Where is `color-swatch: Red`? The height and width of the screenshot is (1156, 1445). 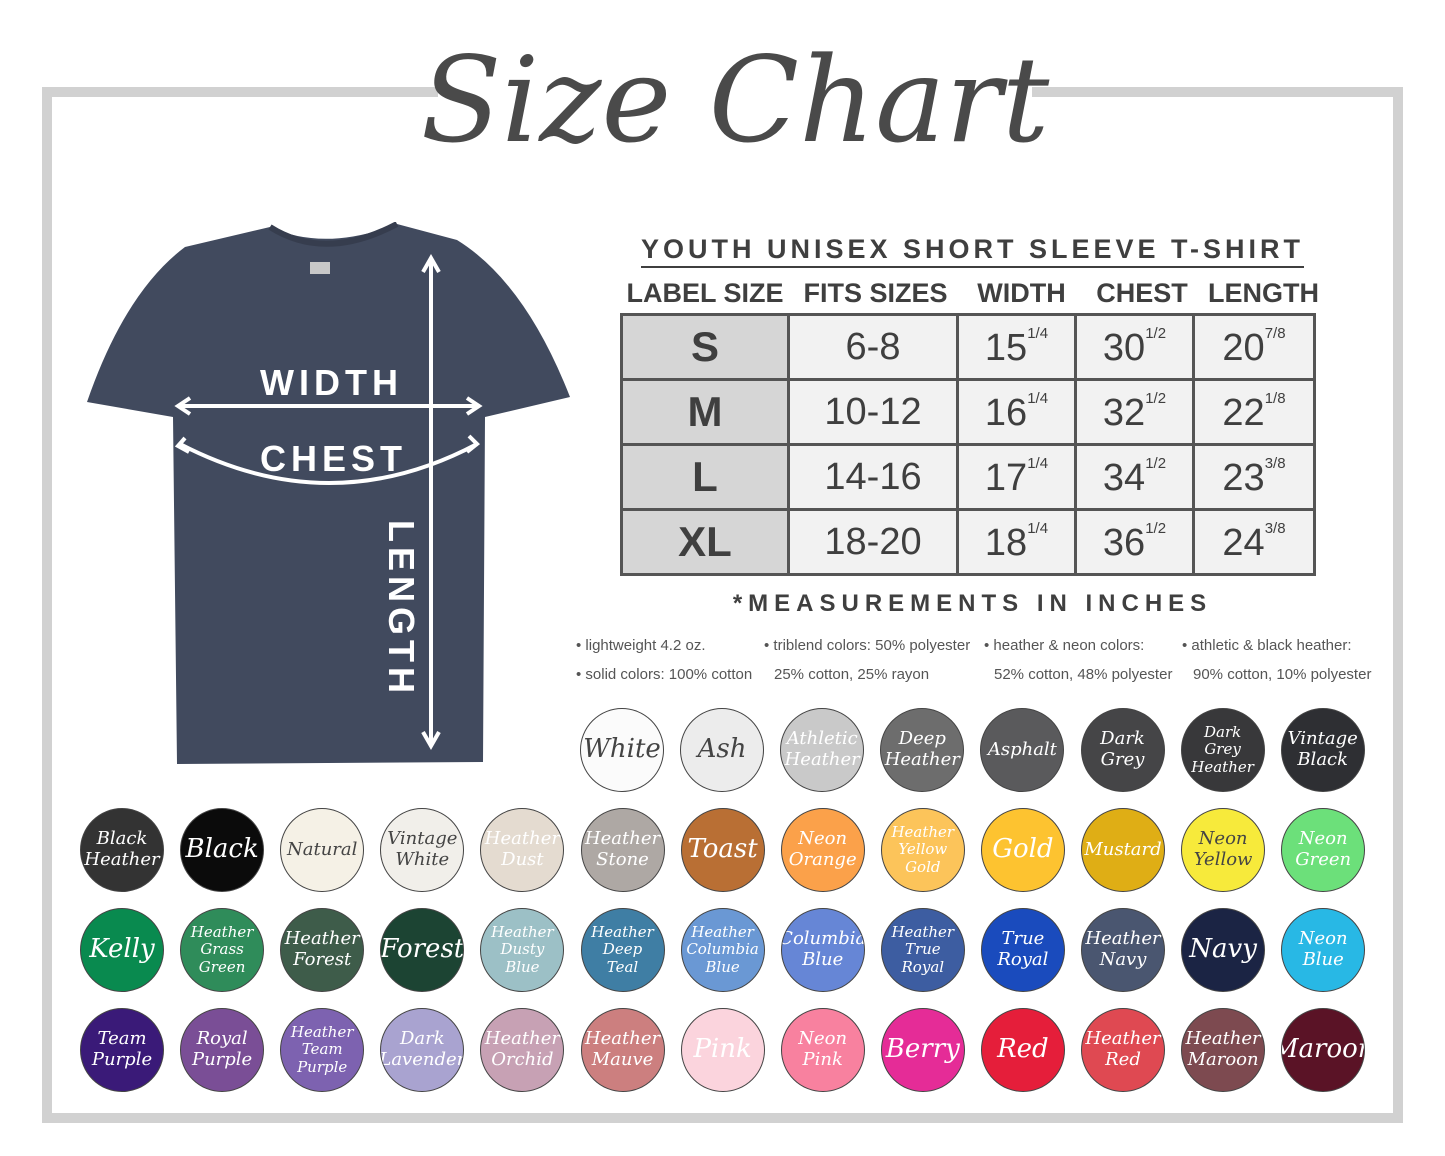
color-swatch: Red is located at coordinates (1022, 1050).